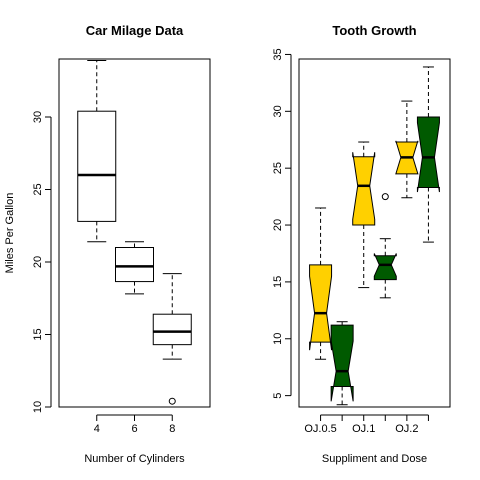 The width and height of the screenshot is (480, 480). Describe the element at coordinates (278, 396) in the screenshot. I see `y-tick-label: 5` at that location.